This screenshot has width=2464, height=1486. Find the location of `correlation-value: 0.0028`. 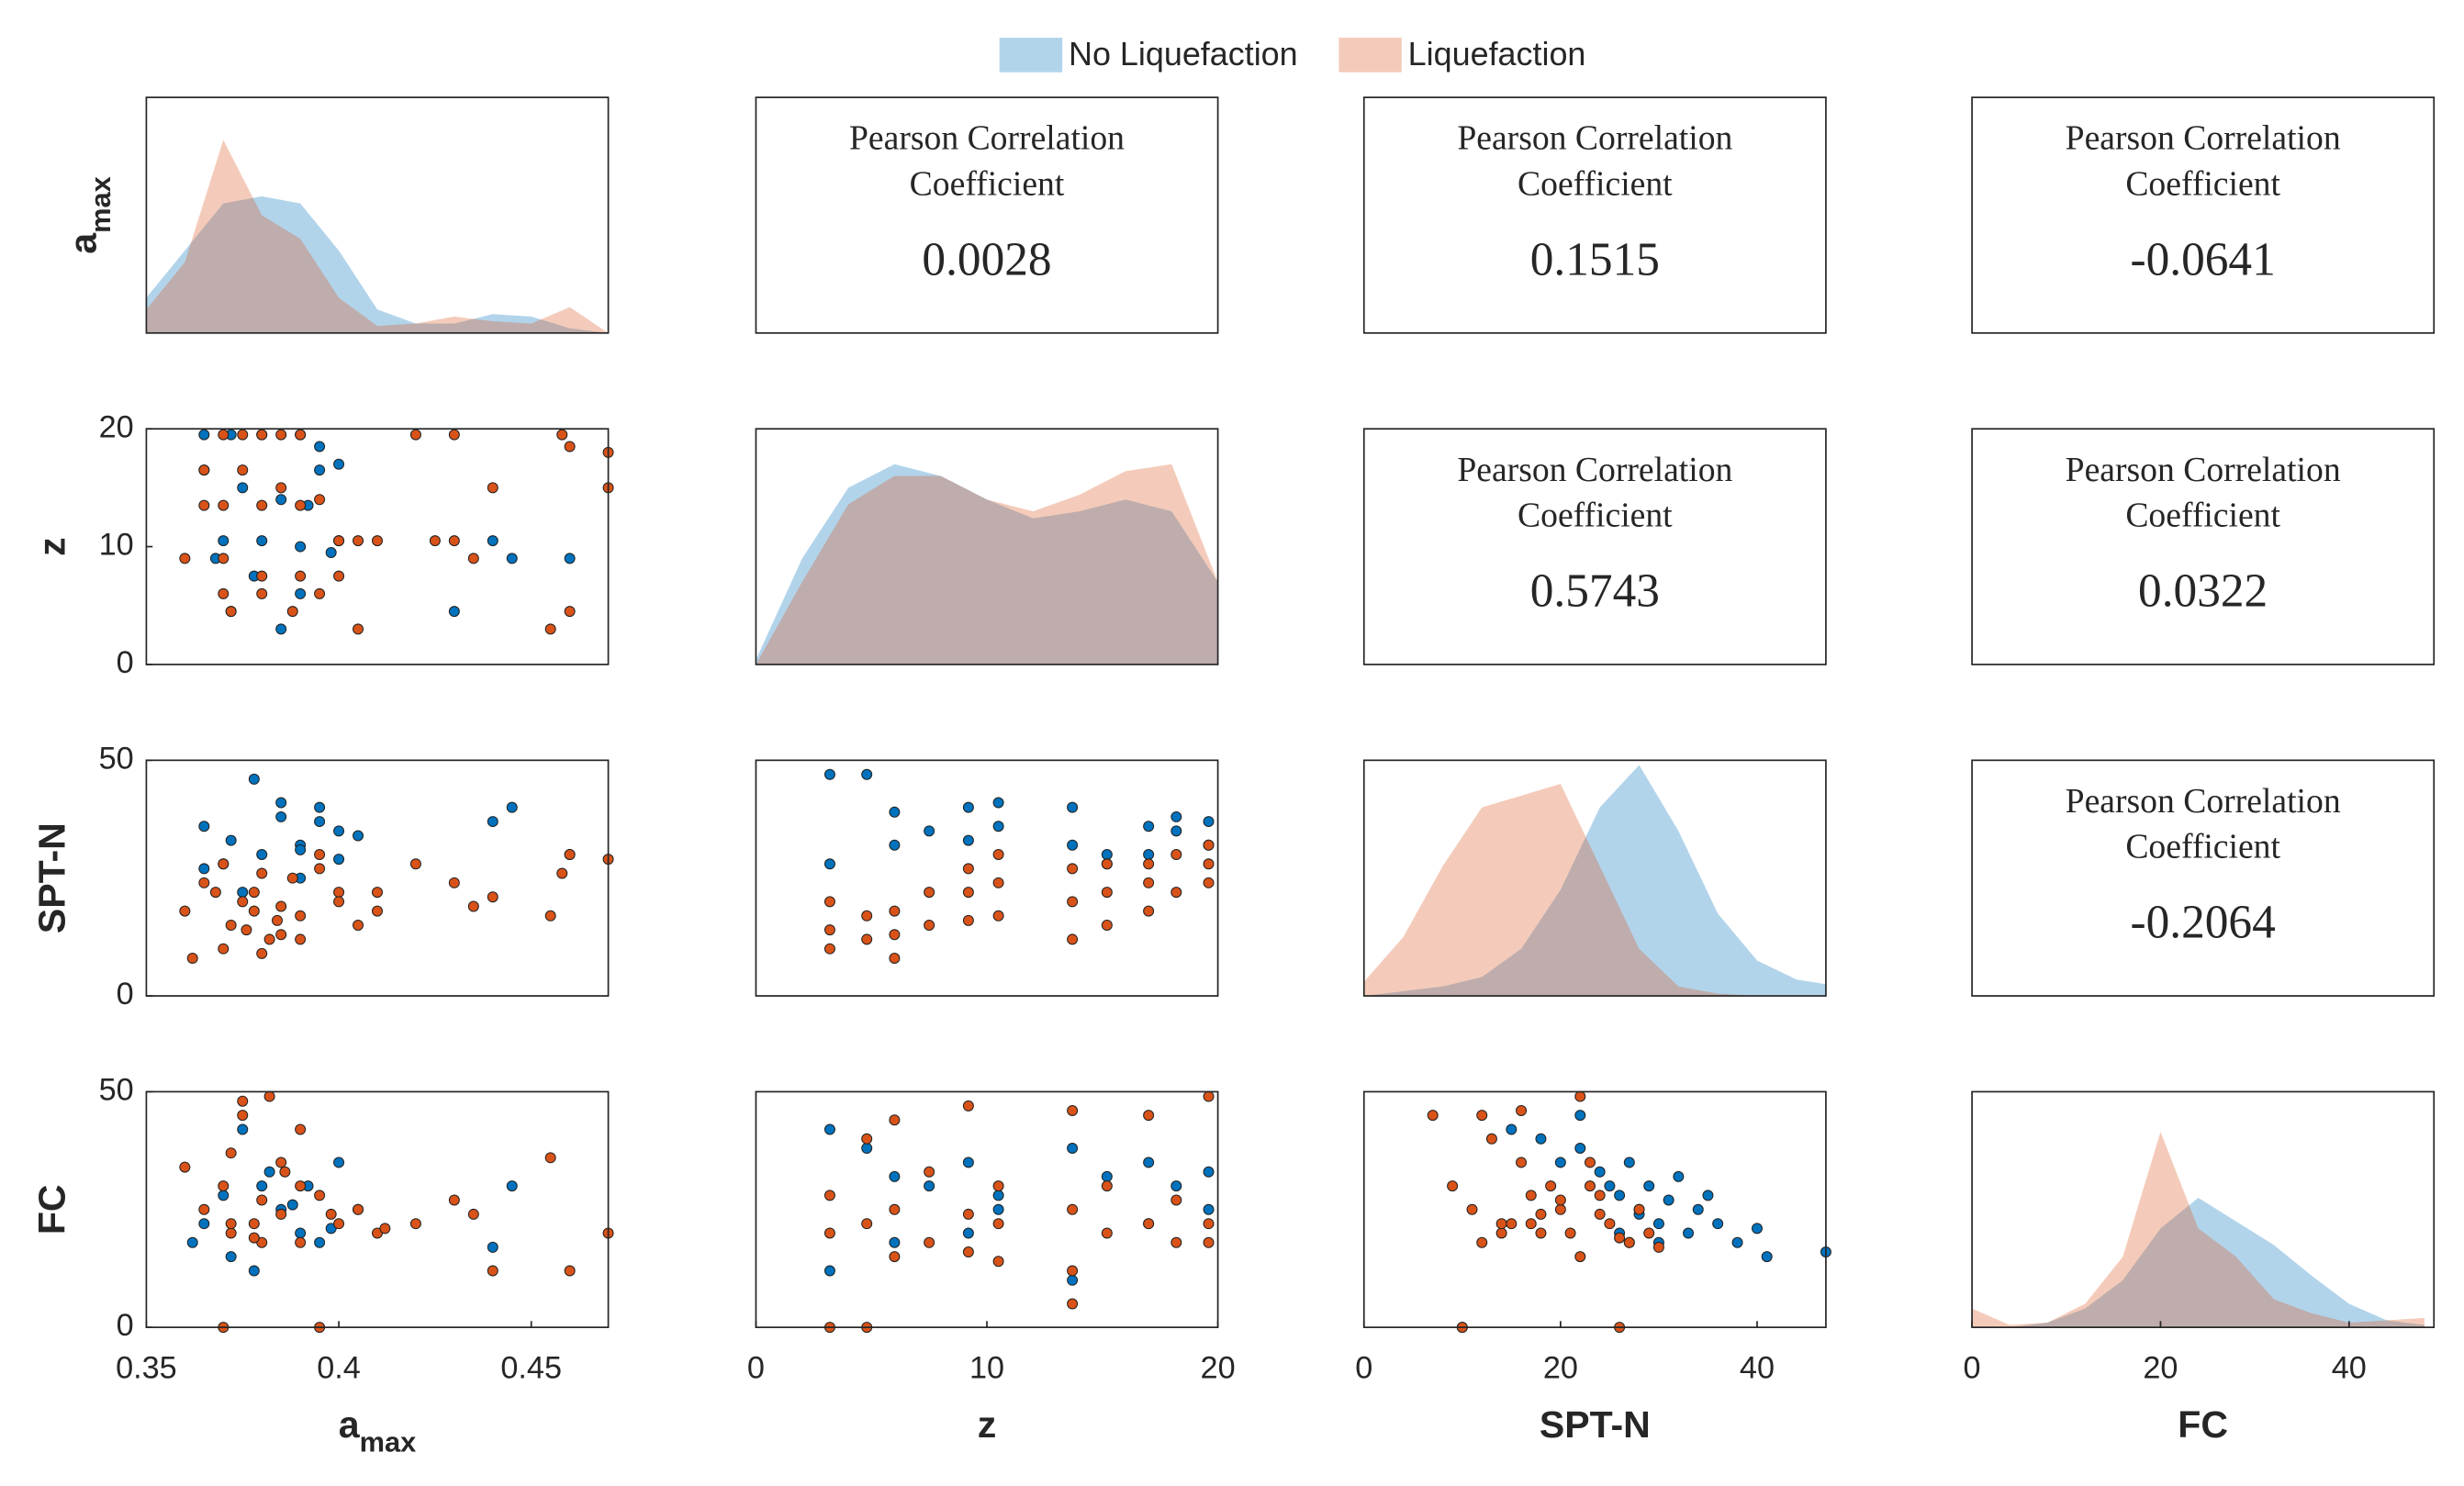

correlation-value: 0.0028 is located at coordinates (986, 259).